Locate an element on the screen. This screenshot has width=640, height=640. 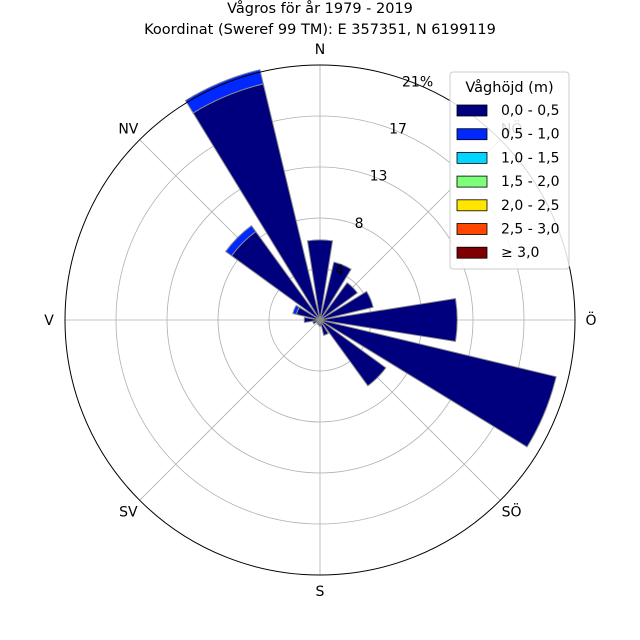
radial-tick-label: 4 is located at coordinates (339, 271).